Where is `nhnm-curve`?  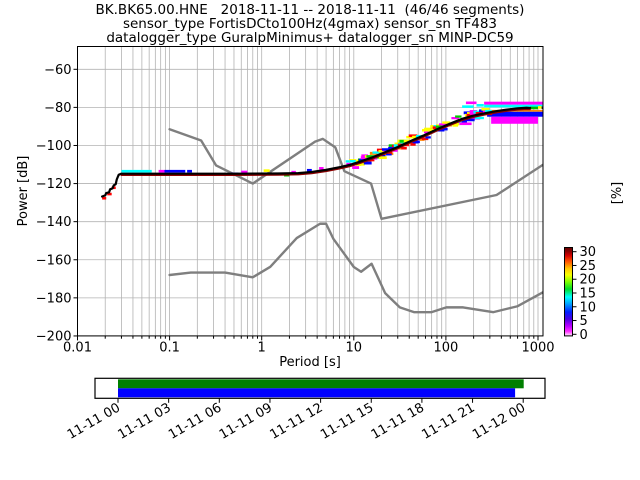
nhnm-curve is located at coordinates (355, 174).